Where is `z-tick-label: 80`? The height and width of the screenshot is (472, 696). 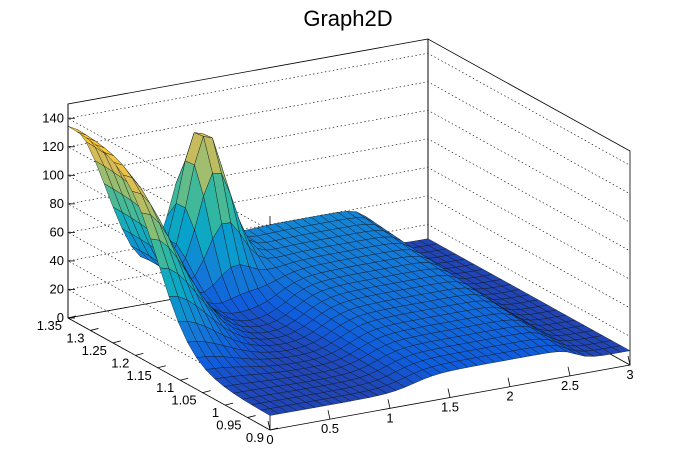
z-tick-label: 80 is located at coordinates (57, 203).